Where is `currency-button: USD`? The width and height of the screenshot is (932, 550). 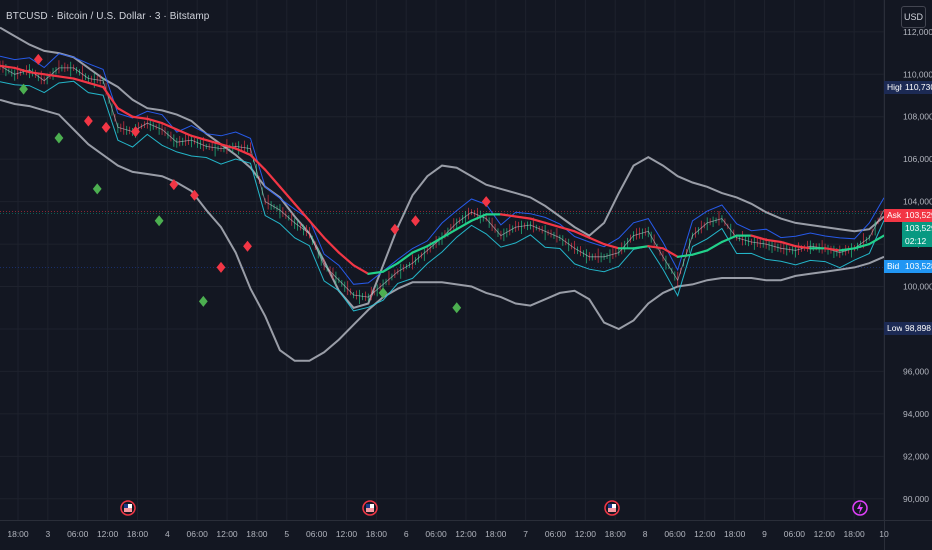
currency-button: USD is located at coordinates (913, 17).